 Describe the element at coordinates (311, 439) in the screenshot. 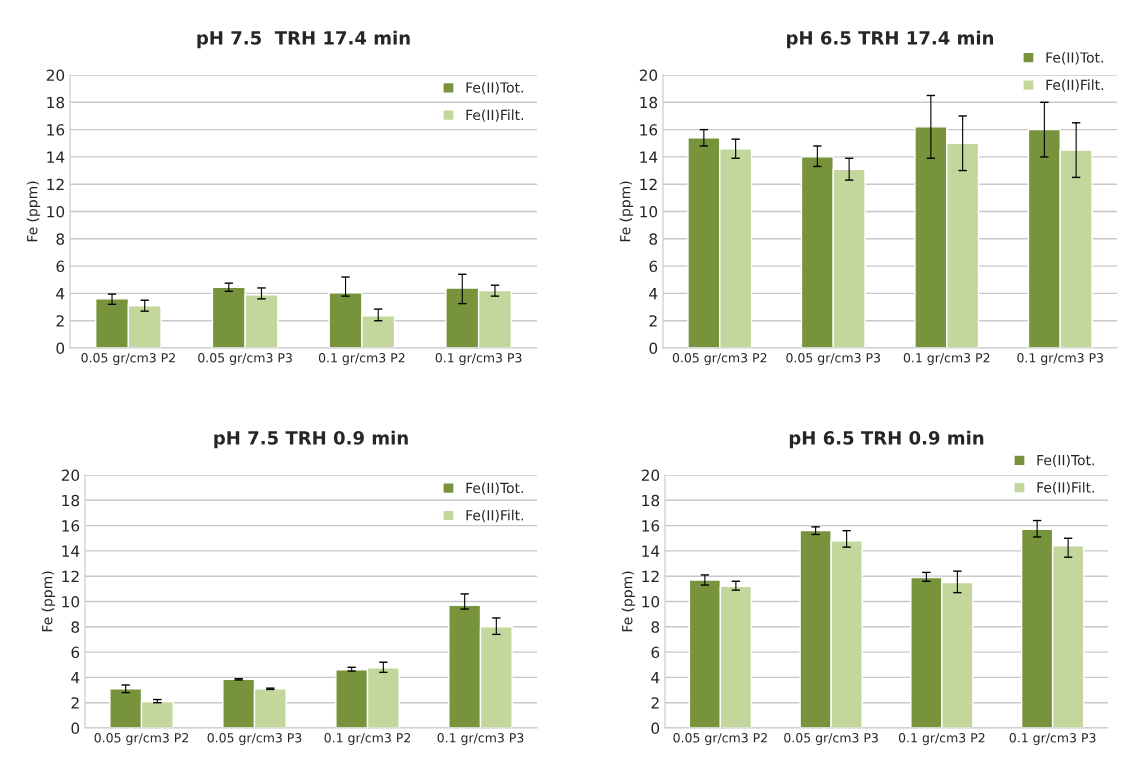

I see `chart-title: pH 7.5 TRH 0.9 min` at that location.